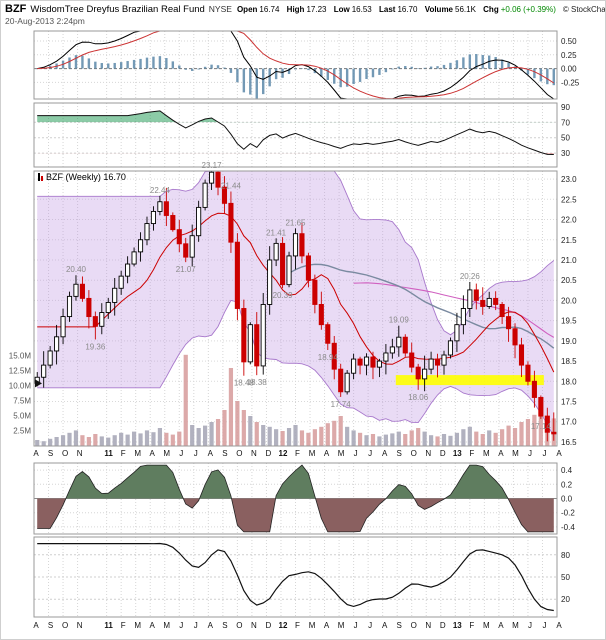 The width and height of the screenshot is (606, 640). Describe the element at coordinates (570, 82) in the screenshot. I see `macd-tick-label: -0.25` at that location.